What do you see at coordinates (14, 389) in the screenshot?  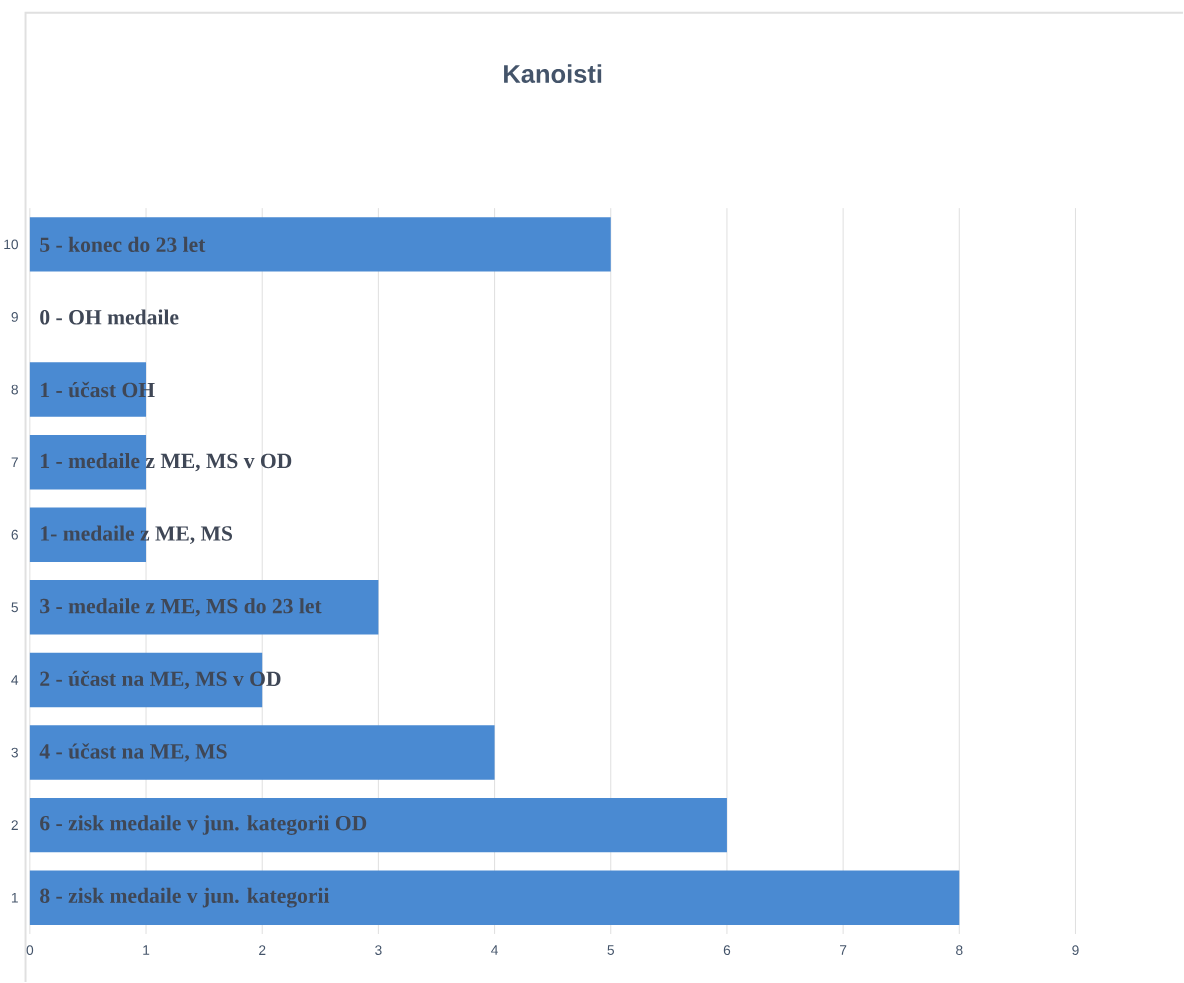 I see `y-tick-label: 8` at bounding box center [14, 389].